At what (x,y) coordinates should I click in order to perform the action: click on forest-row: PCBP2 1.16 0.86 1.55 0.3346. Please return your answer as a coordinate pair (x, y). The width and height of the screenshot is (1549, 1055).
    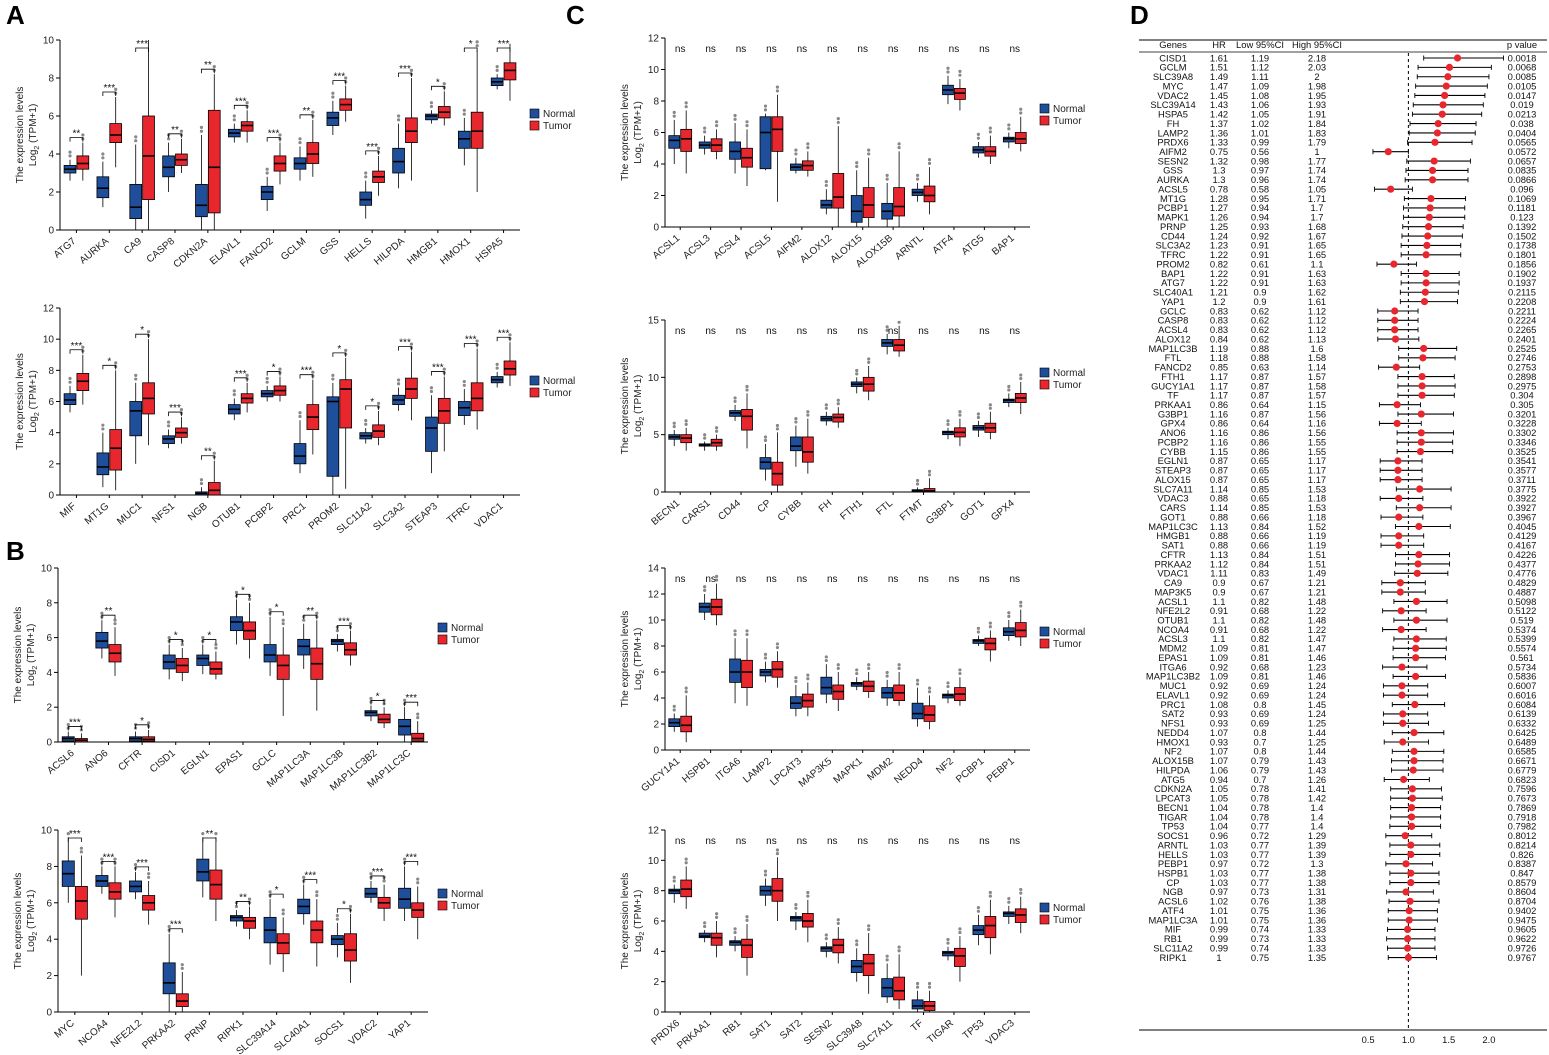
    Looking at the image, I should click on (1347, 441).